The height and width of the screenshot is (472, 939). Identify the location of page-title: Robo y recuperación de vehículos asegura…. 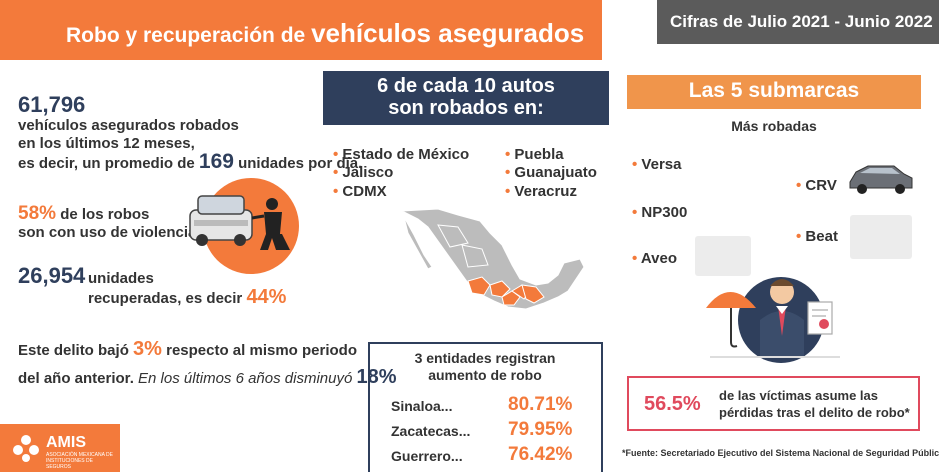
(325, 33).